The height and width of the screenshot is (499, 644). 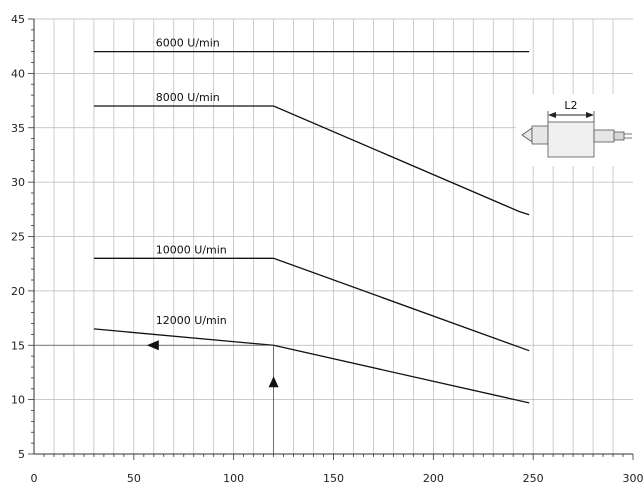 What do you see at coordinates (333, 478) in the screenshot?
I see `x-tick-label: 150` at bounding box center [333, 478].